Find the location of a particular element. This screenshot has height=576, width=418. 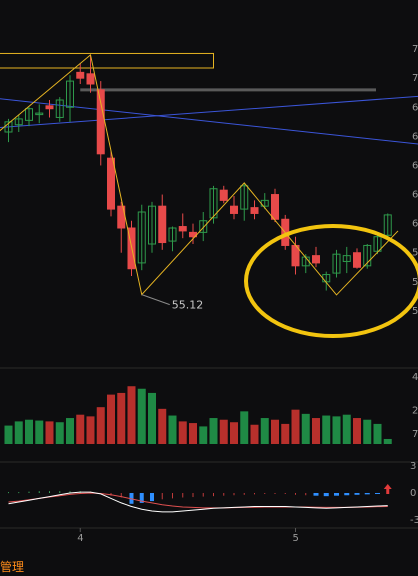

macd-up-arrow is located at coordinates (387, 489).